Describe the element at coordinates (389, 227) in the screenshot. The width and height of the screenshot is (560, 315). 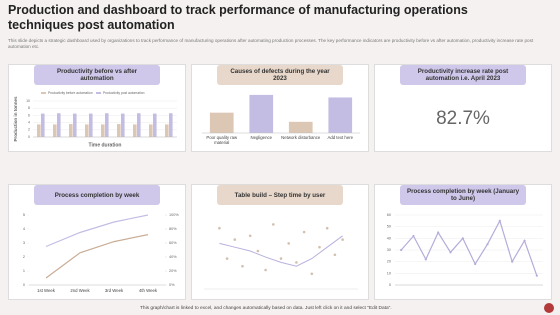
I see `y-tick-label: 50` at that location.